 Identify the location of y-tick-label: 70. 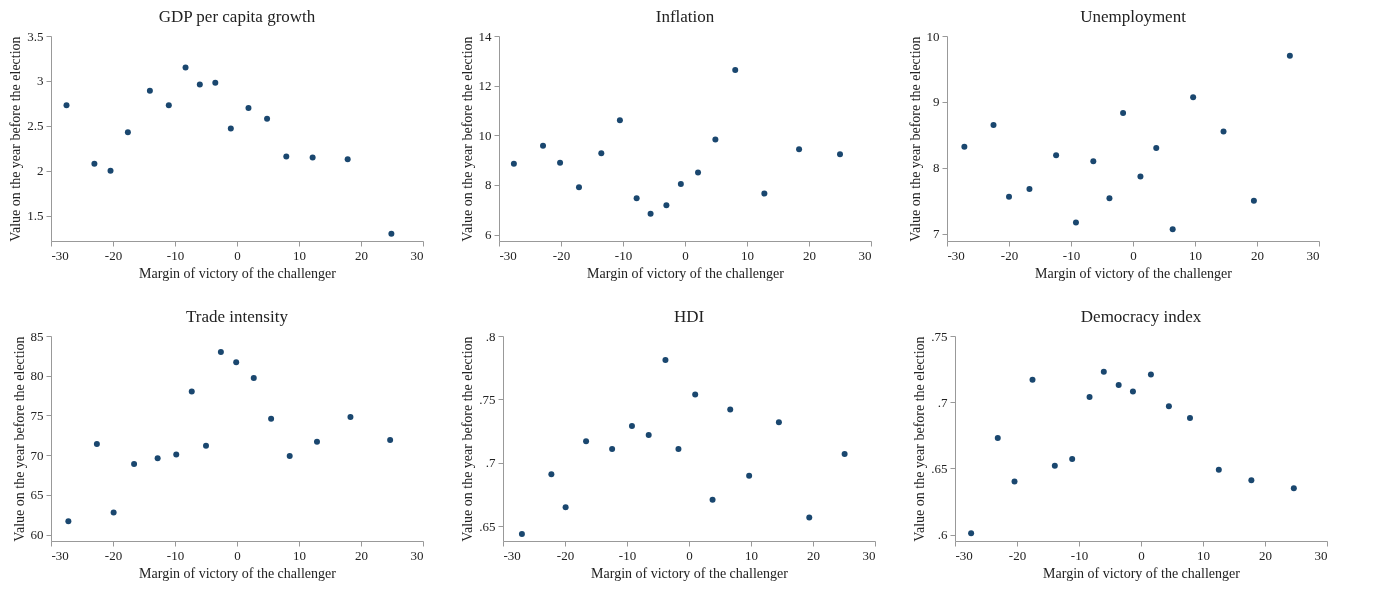
(37, 455).